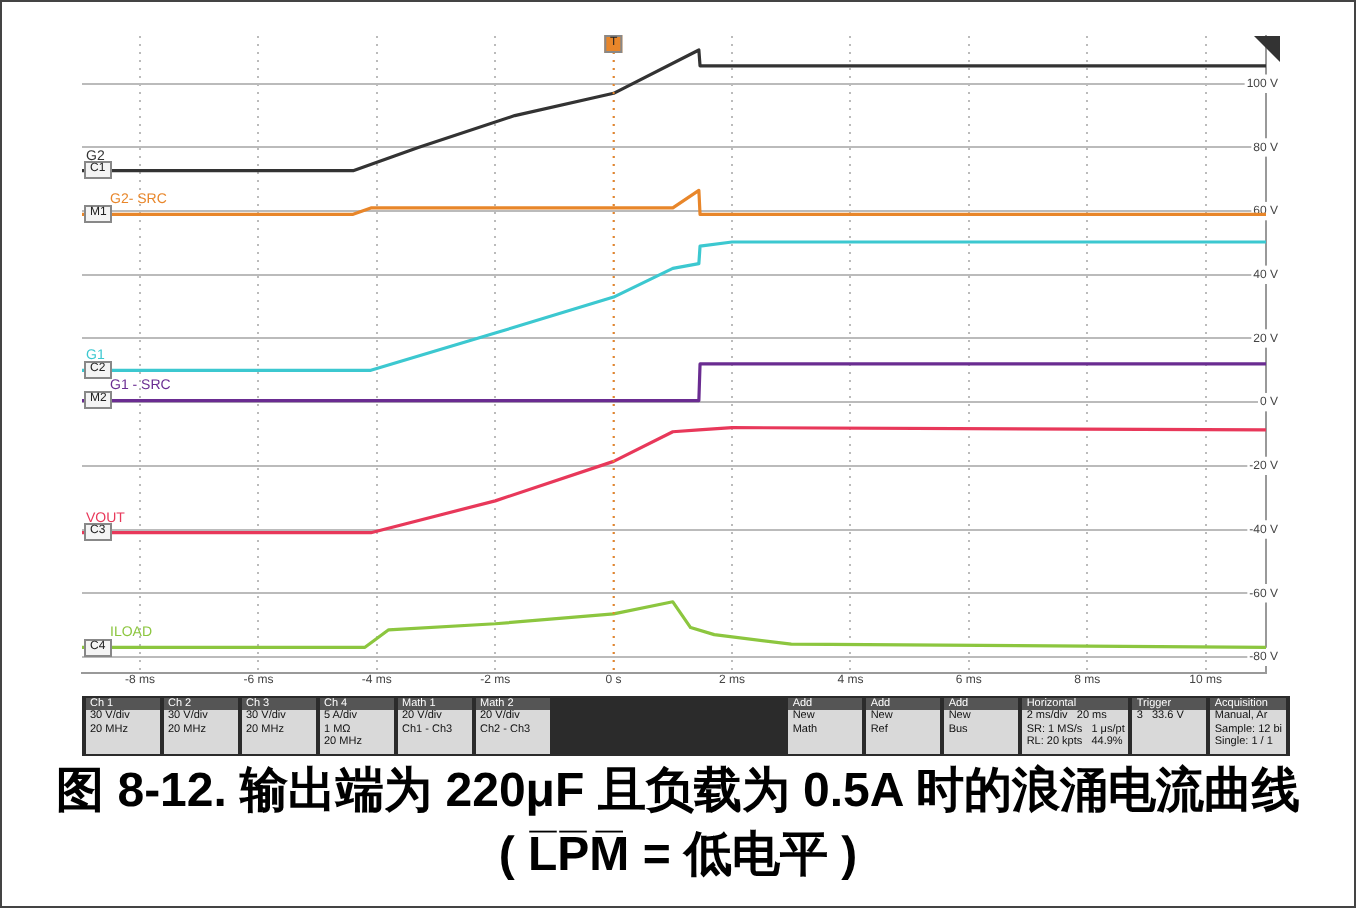 The image size is (1356, 908). Describe the element at coordinates (678, 824) in the screenshot. I see `text: 图 8-12. 输出端为 220μF 且负载为 0.5A 时的浪涌电流曲线 ( L̅P̅M̅ = 低电平 )` at that location.